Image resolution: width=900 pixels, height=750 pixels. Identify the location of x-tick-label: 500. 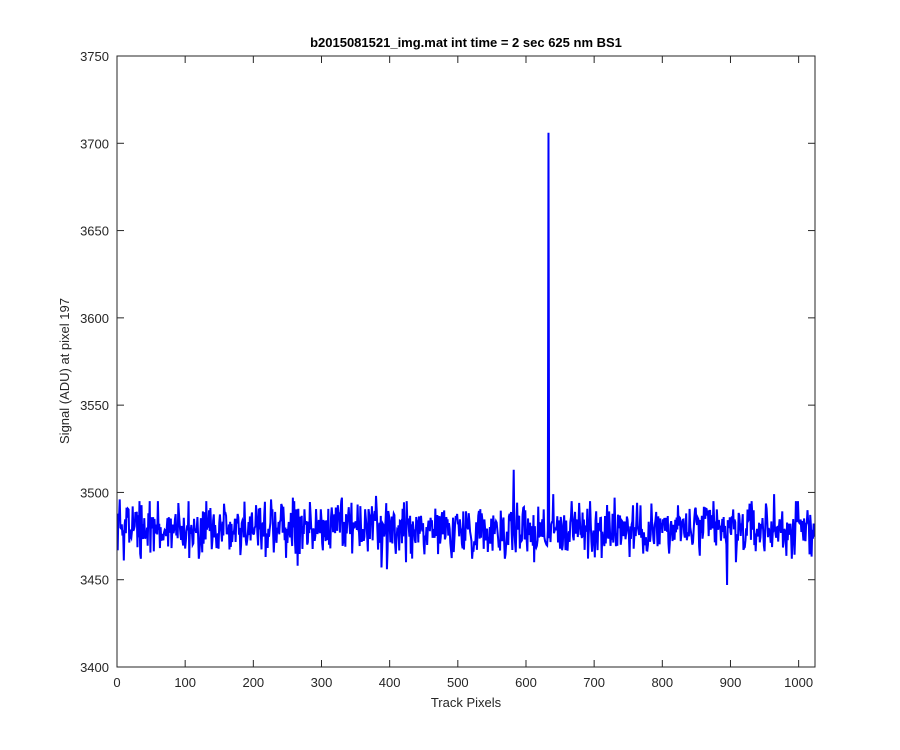
(458, 682).